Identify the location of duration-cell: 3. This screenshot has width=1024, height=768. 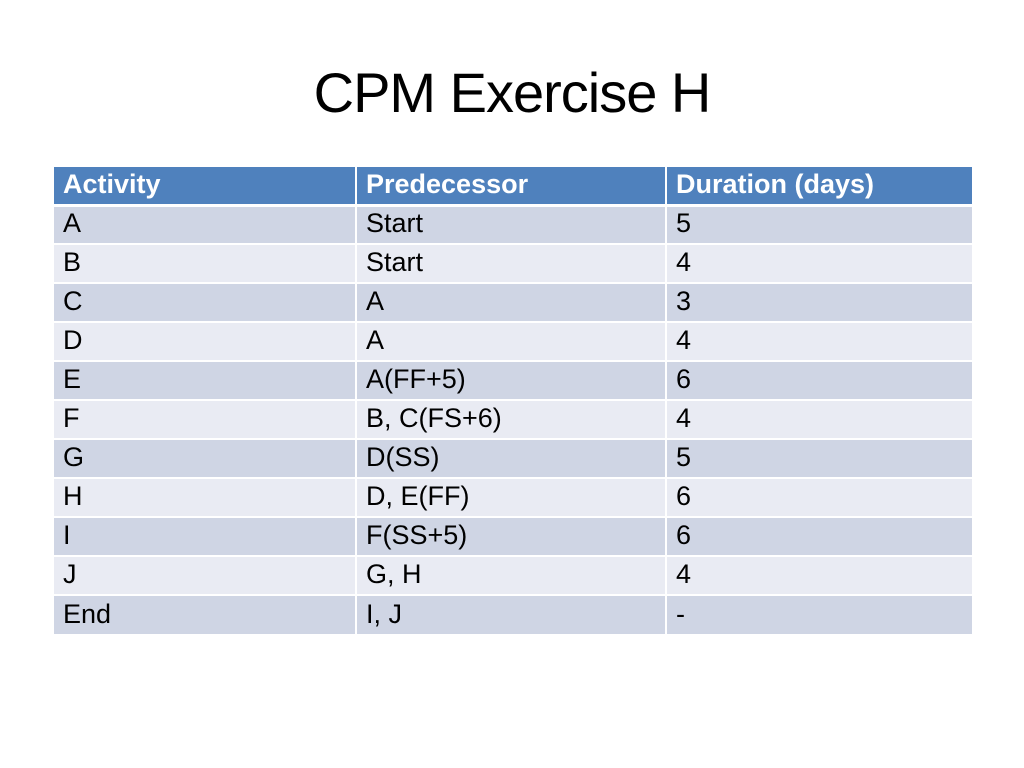
(818, 302).